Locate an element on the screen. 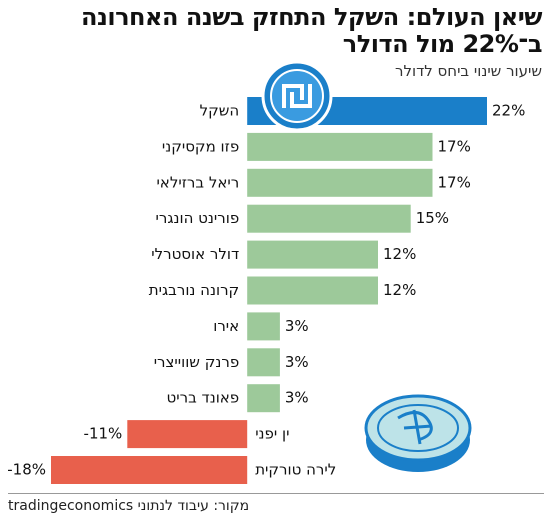 Image resolution: width=550 pixels, height=524 pixels. category-label: ריאל ברזילאי is located at coordinates (197, 182).